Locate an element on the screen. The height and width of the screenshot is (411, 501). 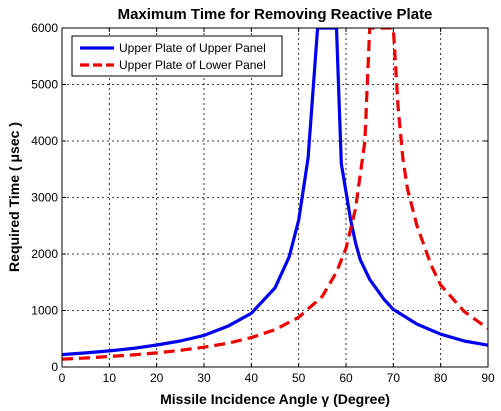
x-tick-label: 50 is located at coordinates (299, 378).